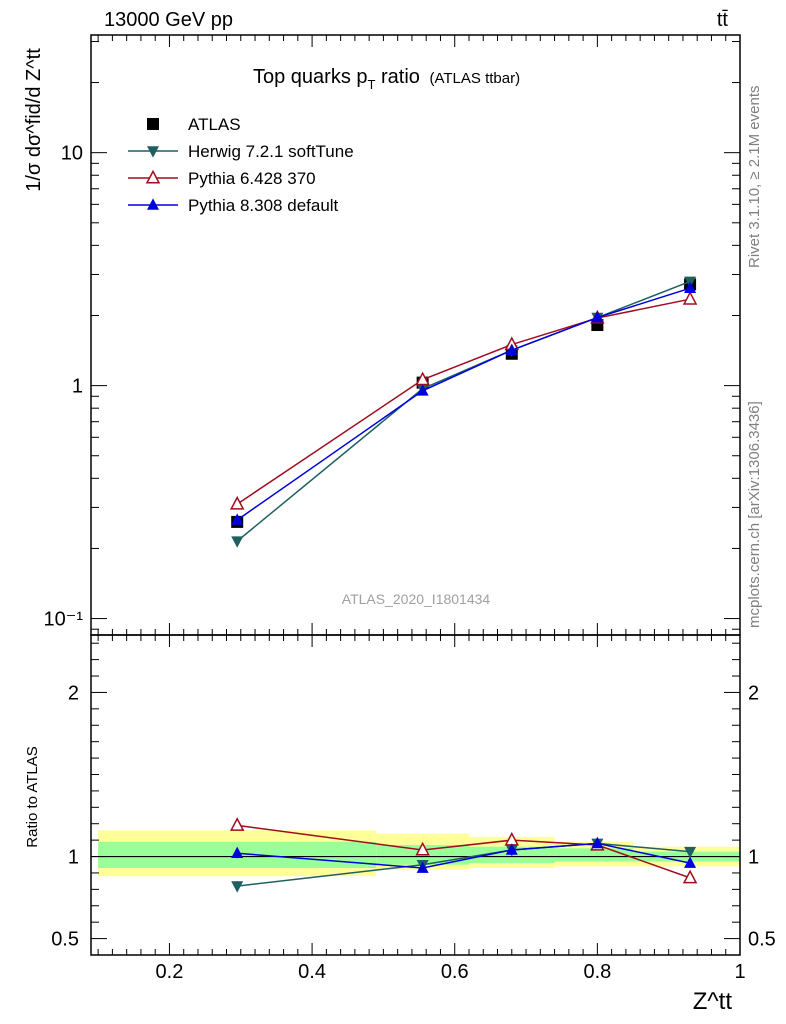  What do you see at coordinates (762, 940) in the screenshot?
I see `ratio-y-tick-label-right: 0.5` at bounding box center [762, 940].